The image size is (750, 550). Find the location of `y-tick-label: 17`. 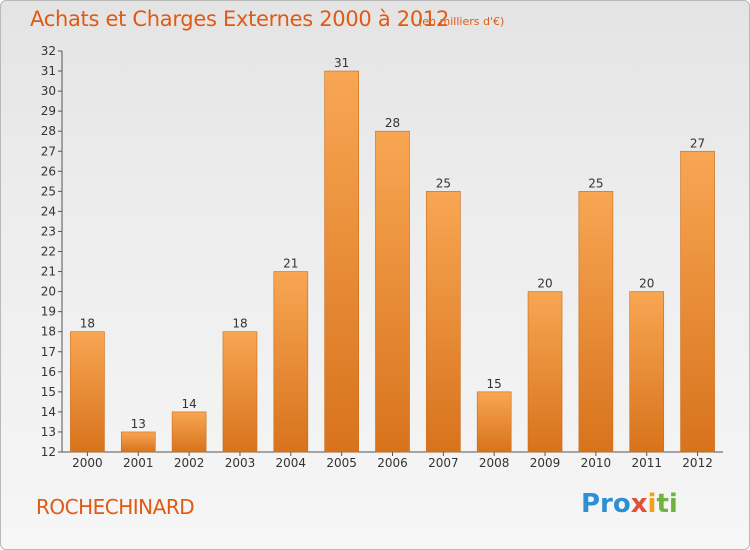

y-tick-label: 17 is located at coordinates (48, 352).